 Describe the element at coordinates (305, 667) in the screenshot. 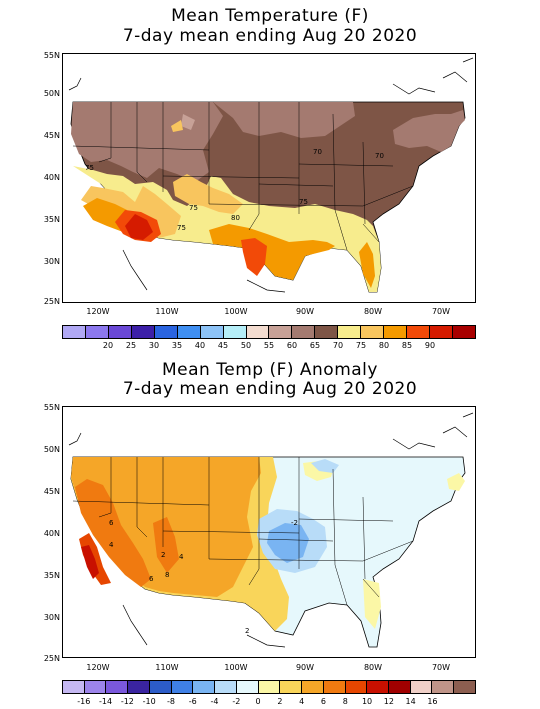

I see `map2-lon-90w: 90W` at that location.